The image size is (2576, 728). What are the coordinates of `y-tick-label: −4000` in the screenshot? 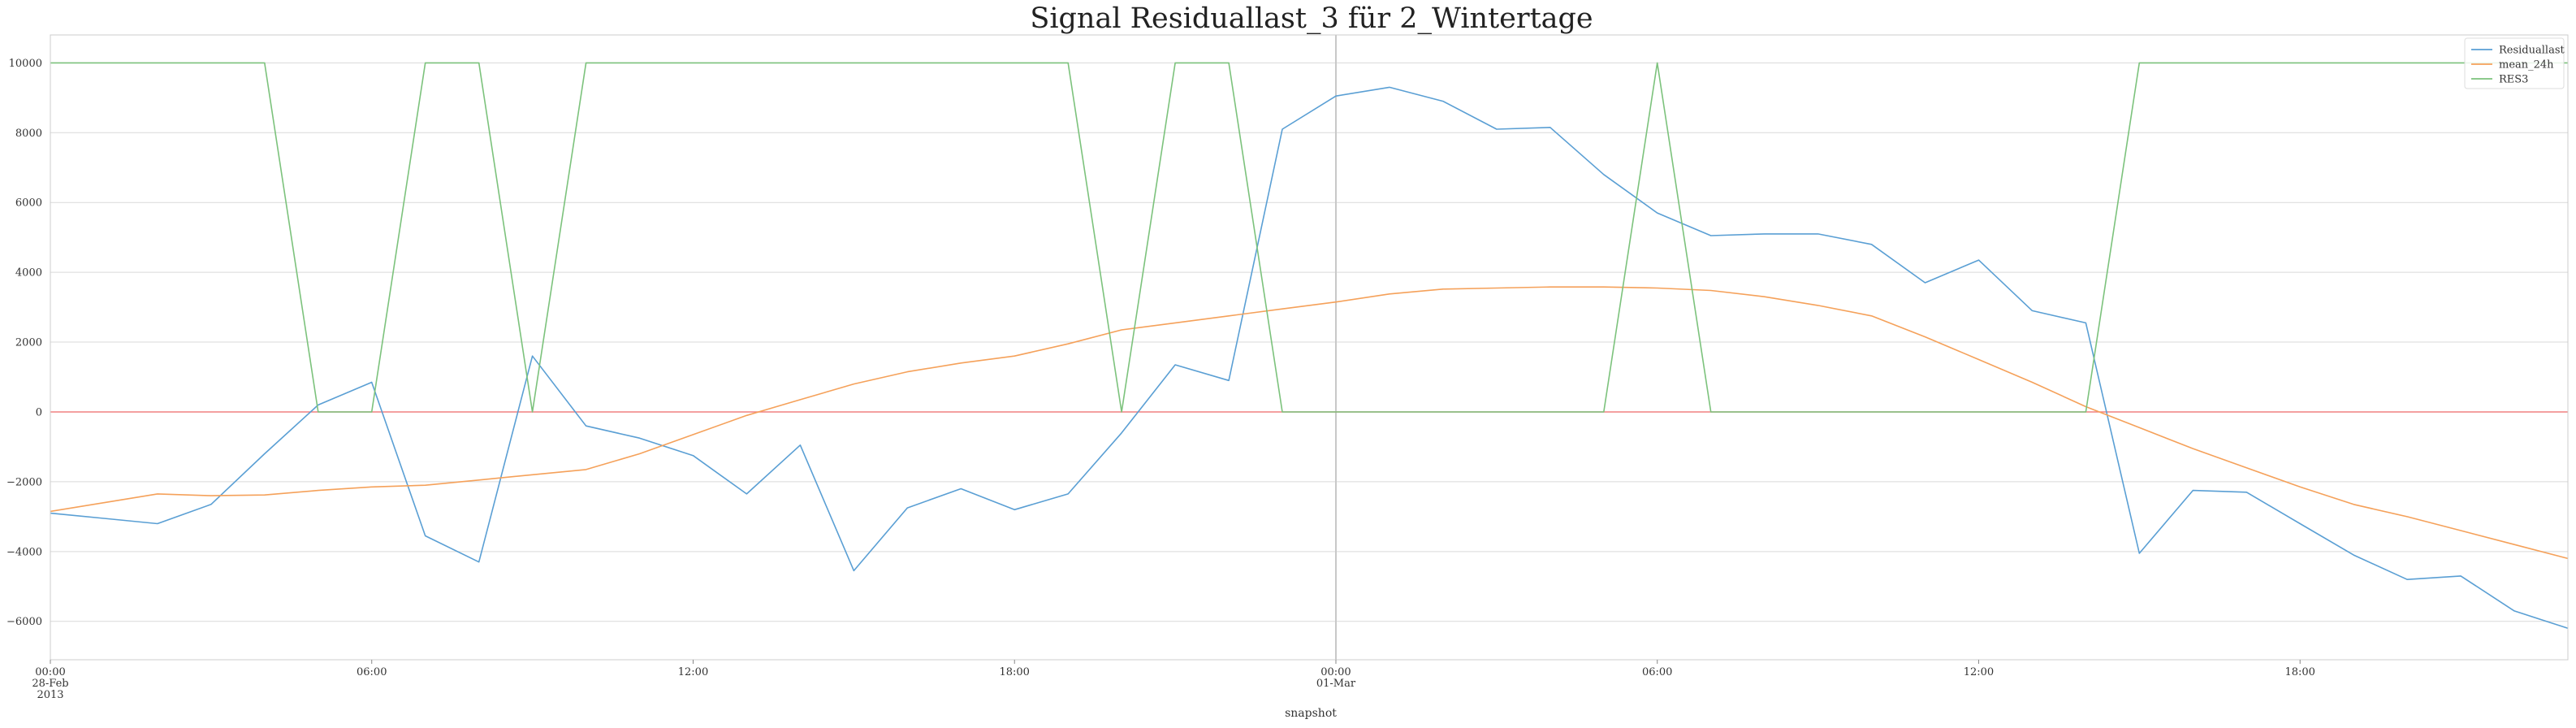 It's located at (24, 552).